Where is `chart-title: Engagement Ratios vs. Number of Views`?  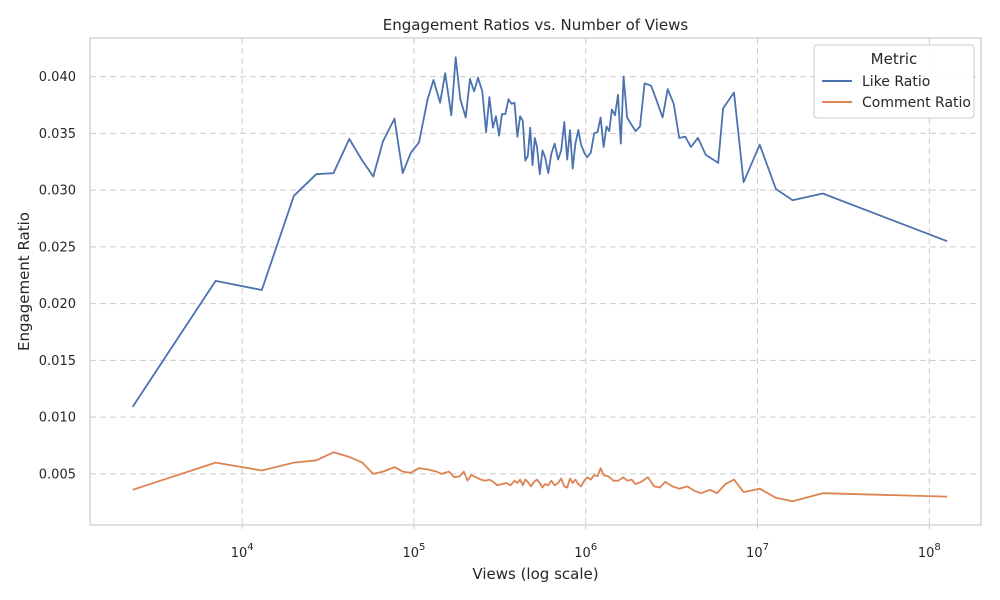
chart-title: Engagement Ratios vs. Number of Views is located at coordinates (536, 25).